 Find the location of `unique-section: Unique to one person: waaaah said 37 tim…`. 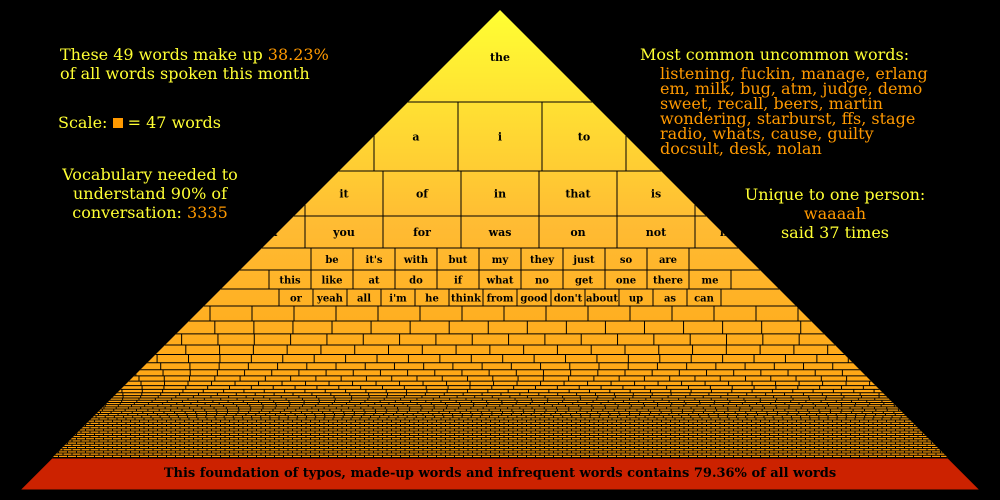

unique-section: Unique to one person: waaaah said 37 tim… is located at coordinates (835, 213).